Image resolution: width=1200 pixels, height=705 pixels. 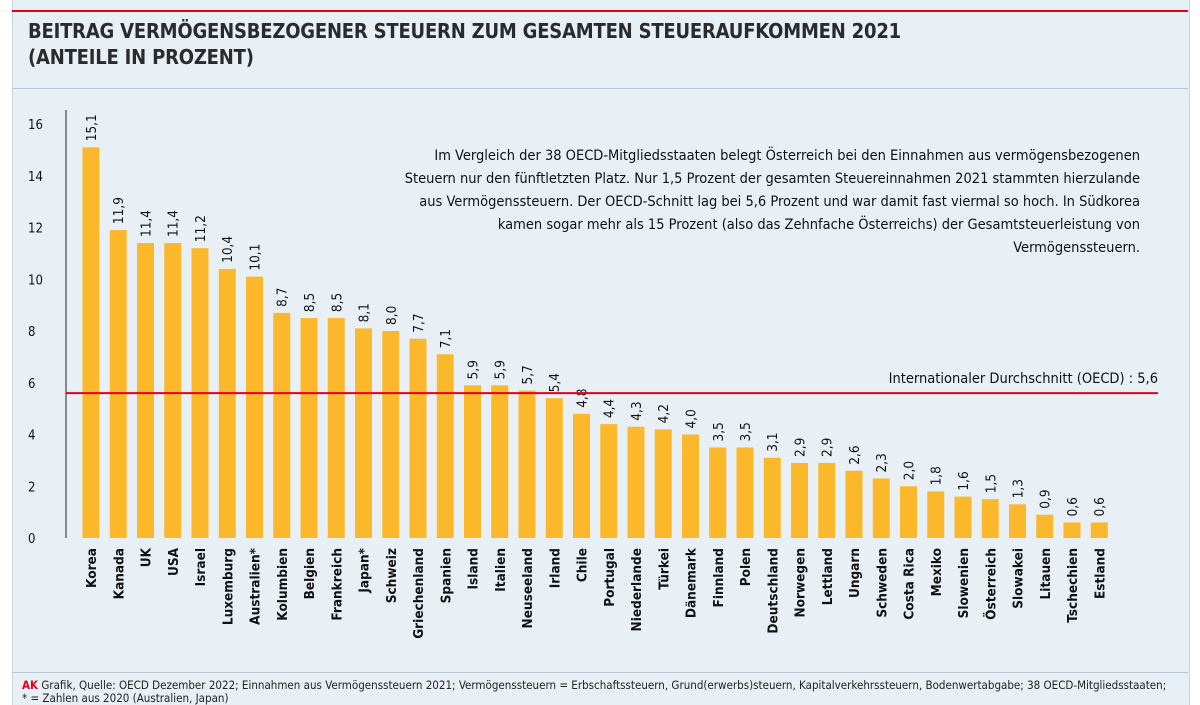 I want to click on x-category-label: Chile, so click(x=583, y=565).